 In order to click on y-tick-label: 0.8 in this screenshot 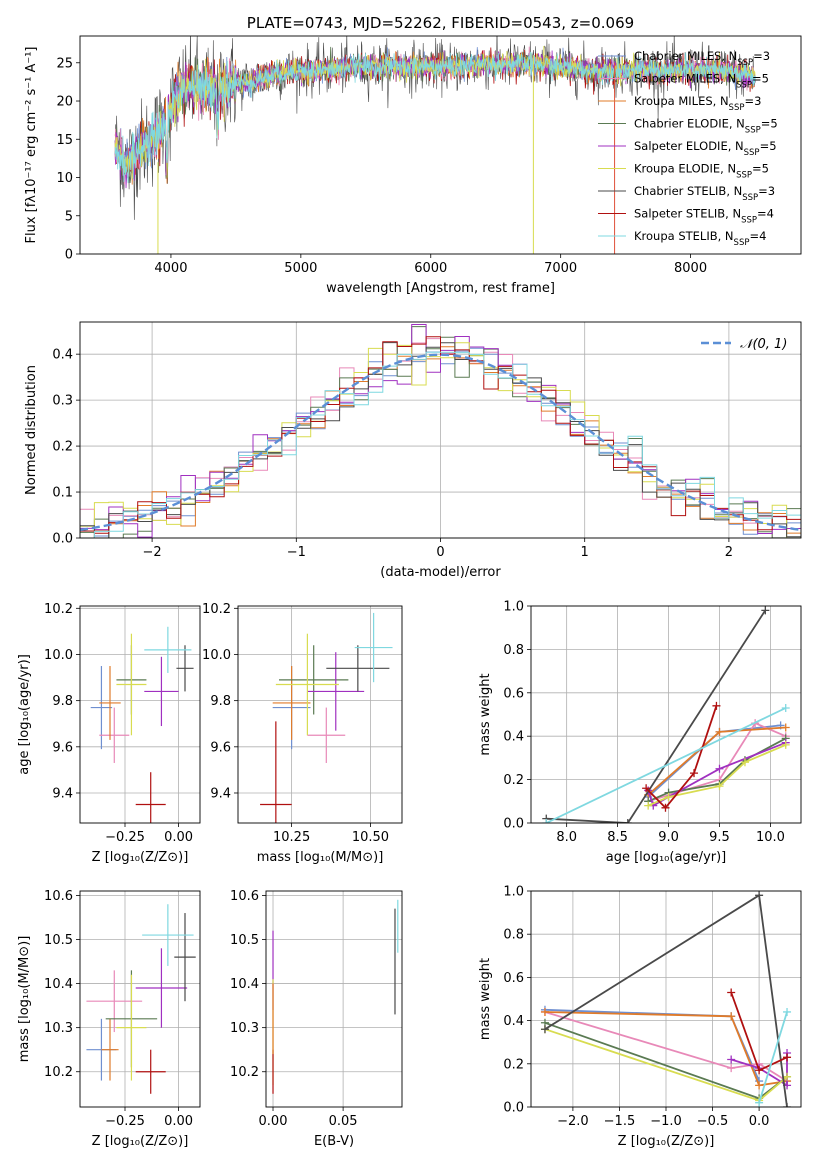, I will do `click(513, 935)`.